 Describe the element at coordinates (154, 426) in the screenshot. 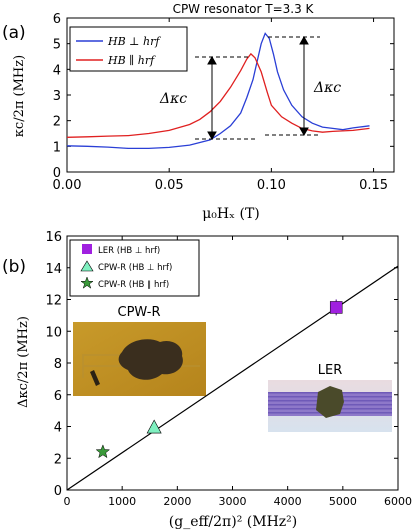

I see `point-cpw-perp` at that location.